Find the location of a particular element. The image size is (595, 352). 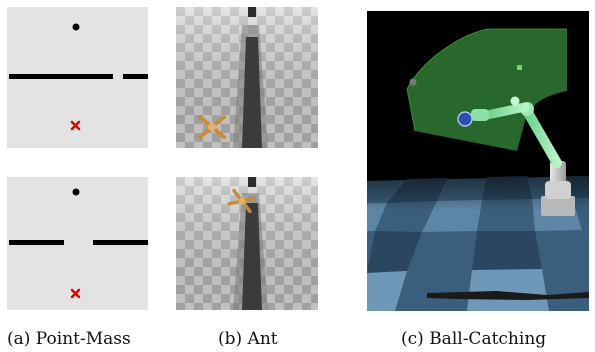

ant-scene-top is located at coordinates (247, 77).